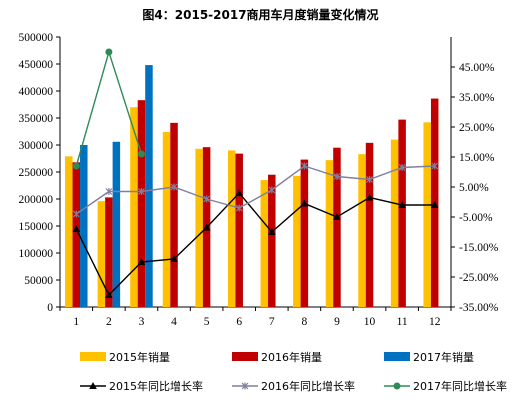 This screenshot has height=406, width=521. What do you see at coordinates (337, 227) in the screenshot?
I see `bar-2016年销量-9` at bounding box center [337, 227].